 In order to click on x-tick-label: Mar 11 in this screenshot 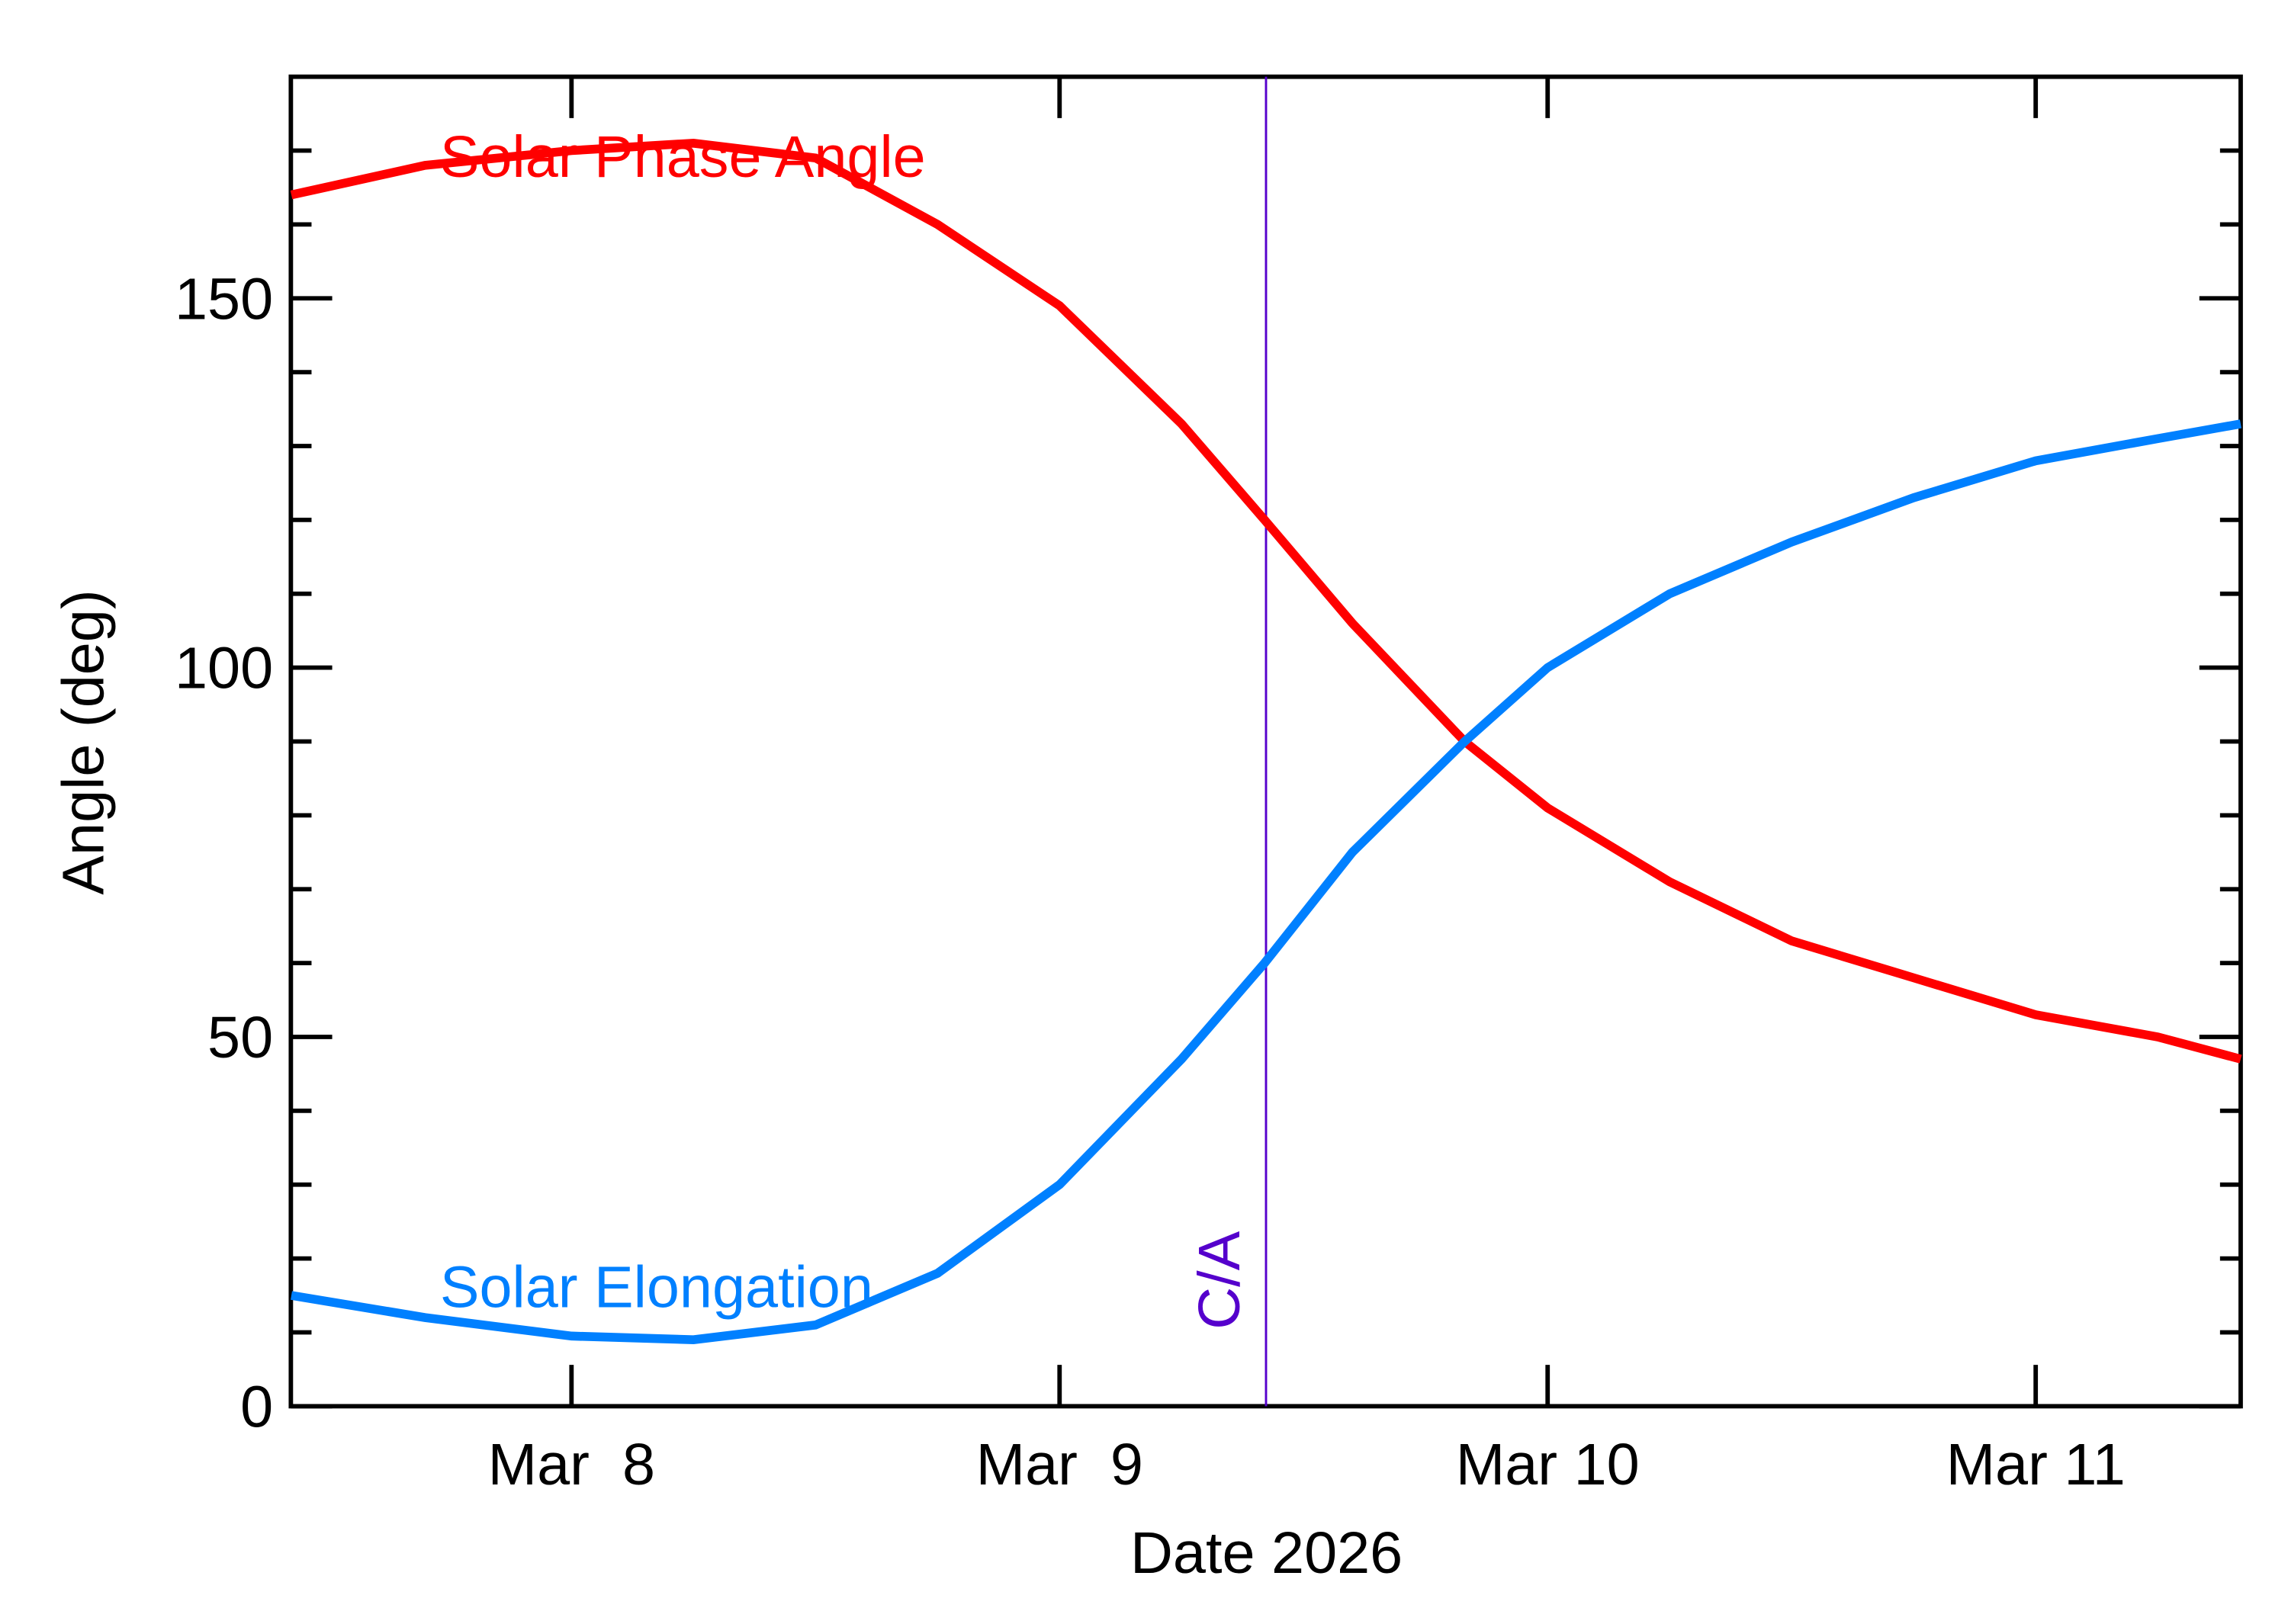, I will do `click(2036, 1464)`.